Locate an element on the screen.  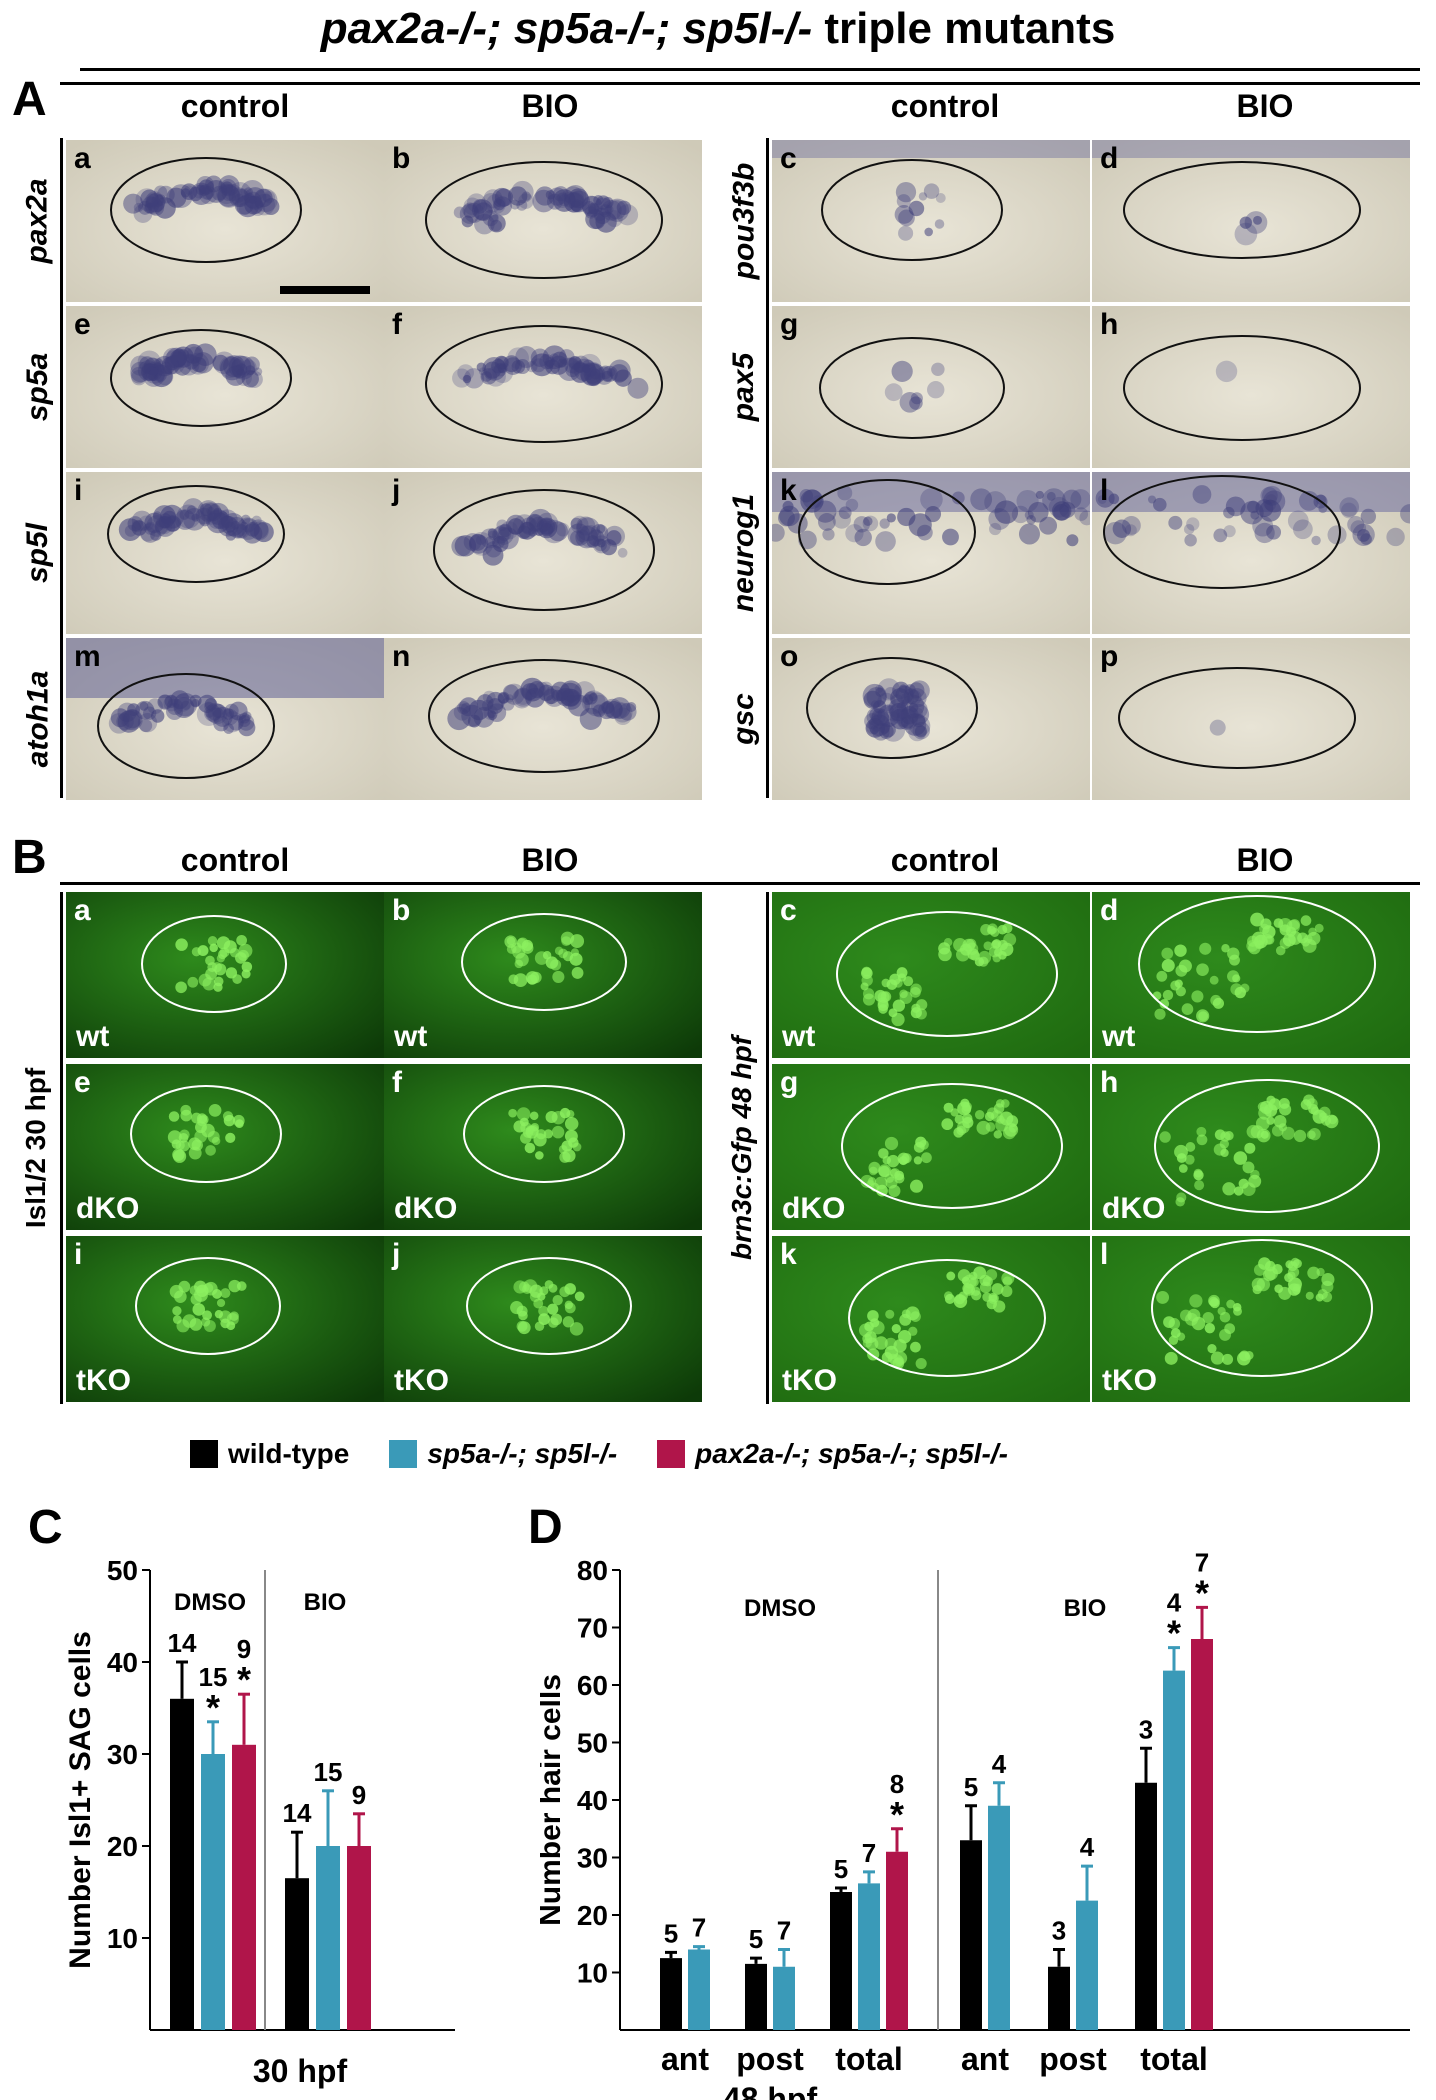
panel-a-sublabel-m: m is located at coordinates (87, 656).